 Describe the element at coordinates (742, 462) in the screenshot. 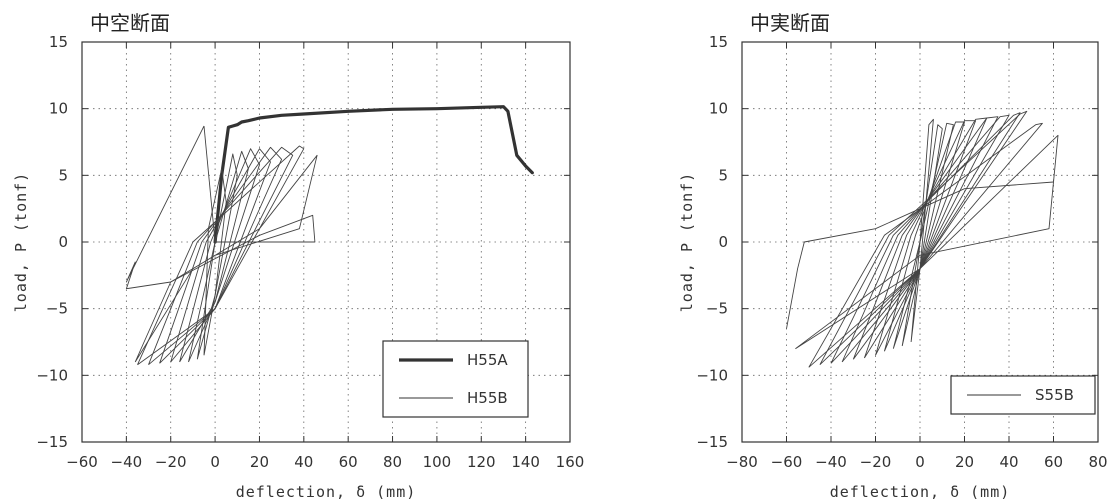

I see `x-tick-label: −80` at that location.